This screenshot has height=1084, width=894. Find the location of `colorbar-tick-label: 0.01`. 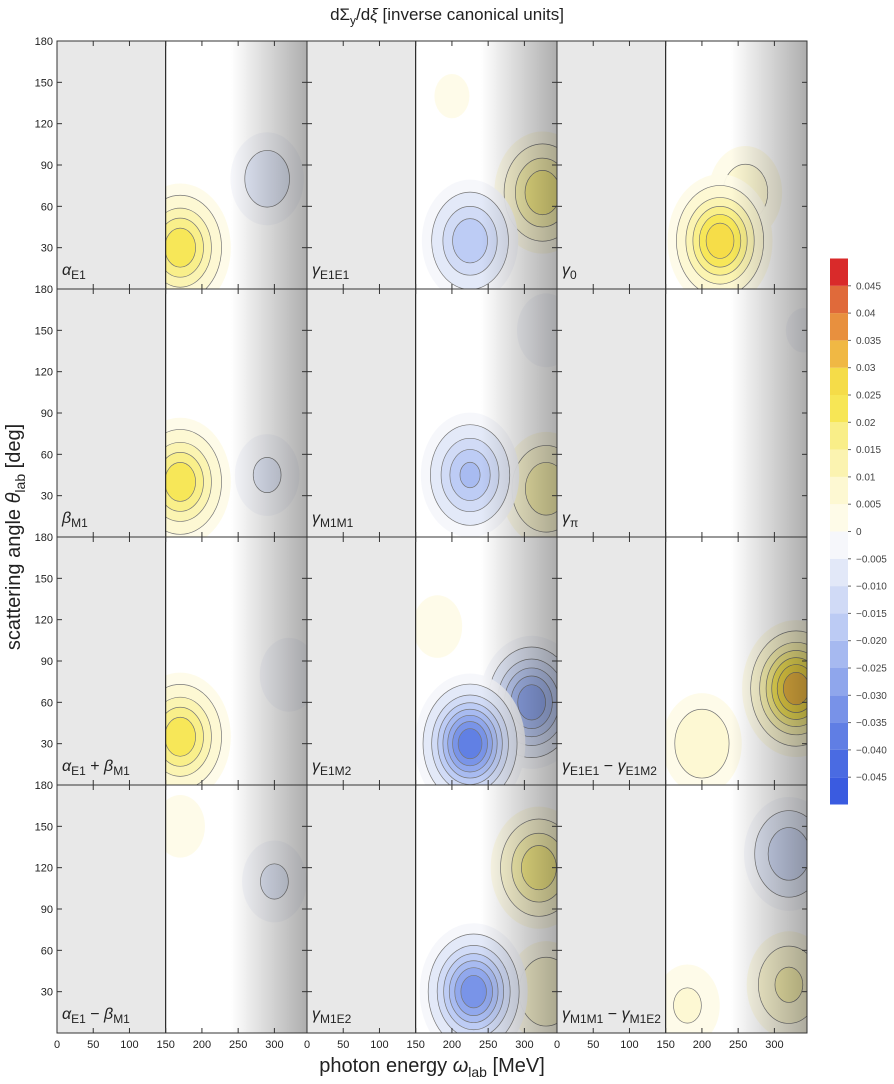

colorbar-tick-label: 0.01 is located at coordinates (866, 477).